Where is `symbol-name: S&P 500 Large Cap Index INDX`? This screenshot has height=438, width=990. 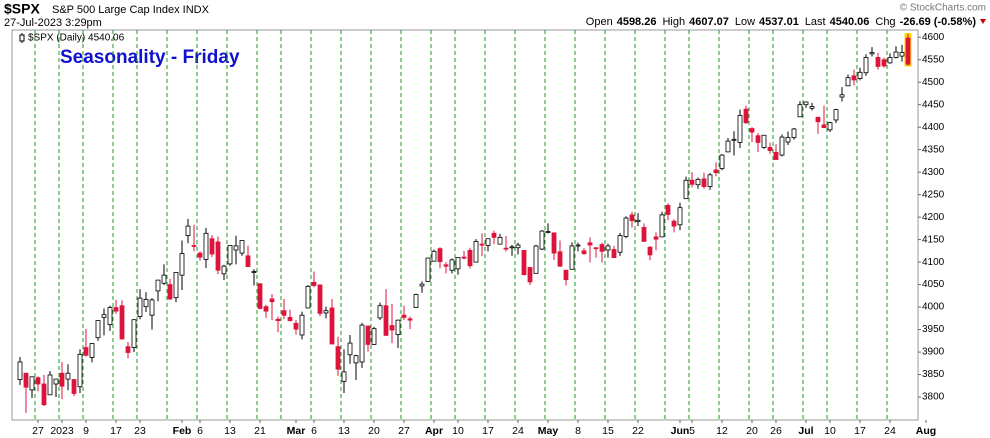 symbol-name: S&P 500 Large Cap Index INDX is located at coordinates (131, 10).